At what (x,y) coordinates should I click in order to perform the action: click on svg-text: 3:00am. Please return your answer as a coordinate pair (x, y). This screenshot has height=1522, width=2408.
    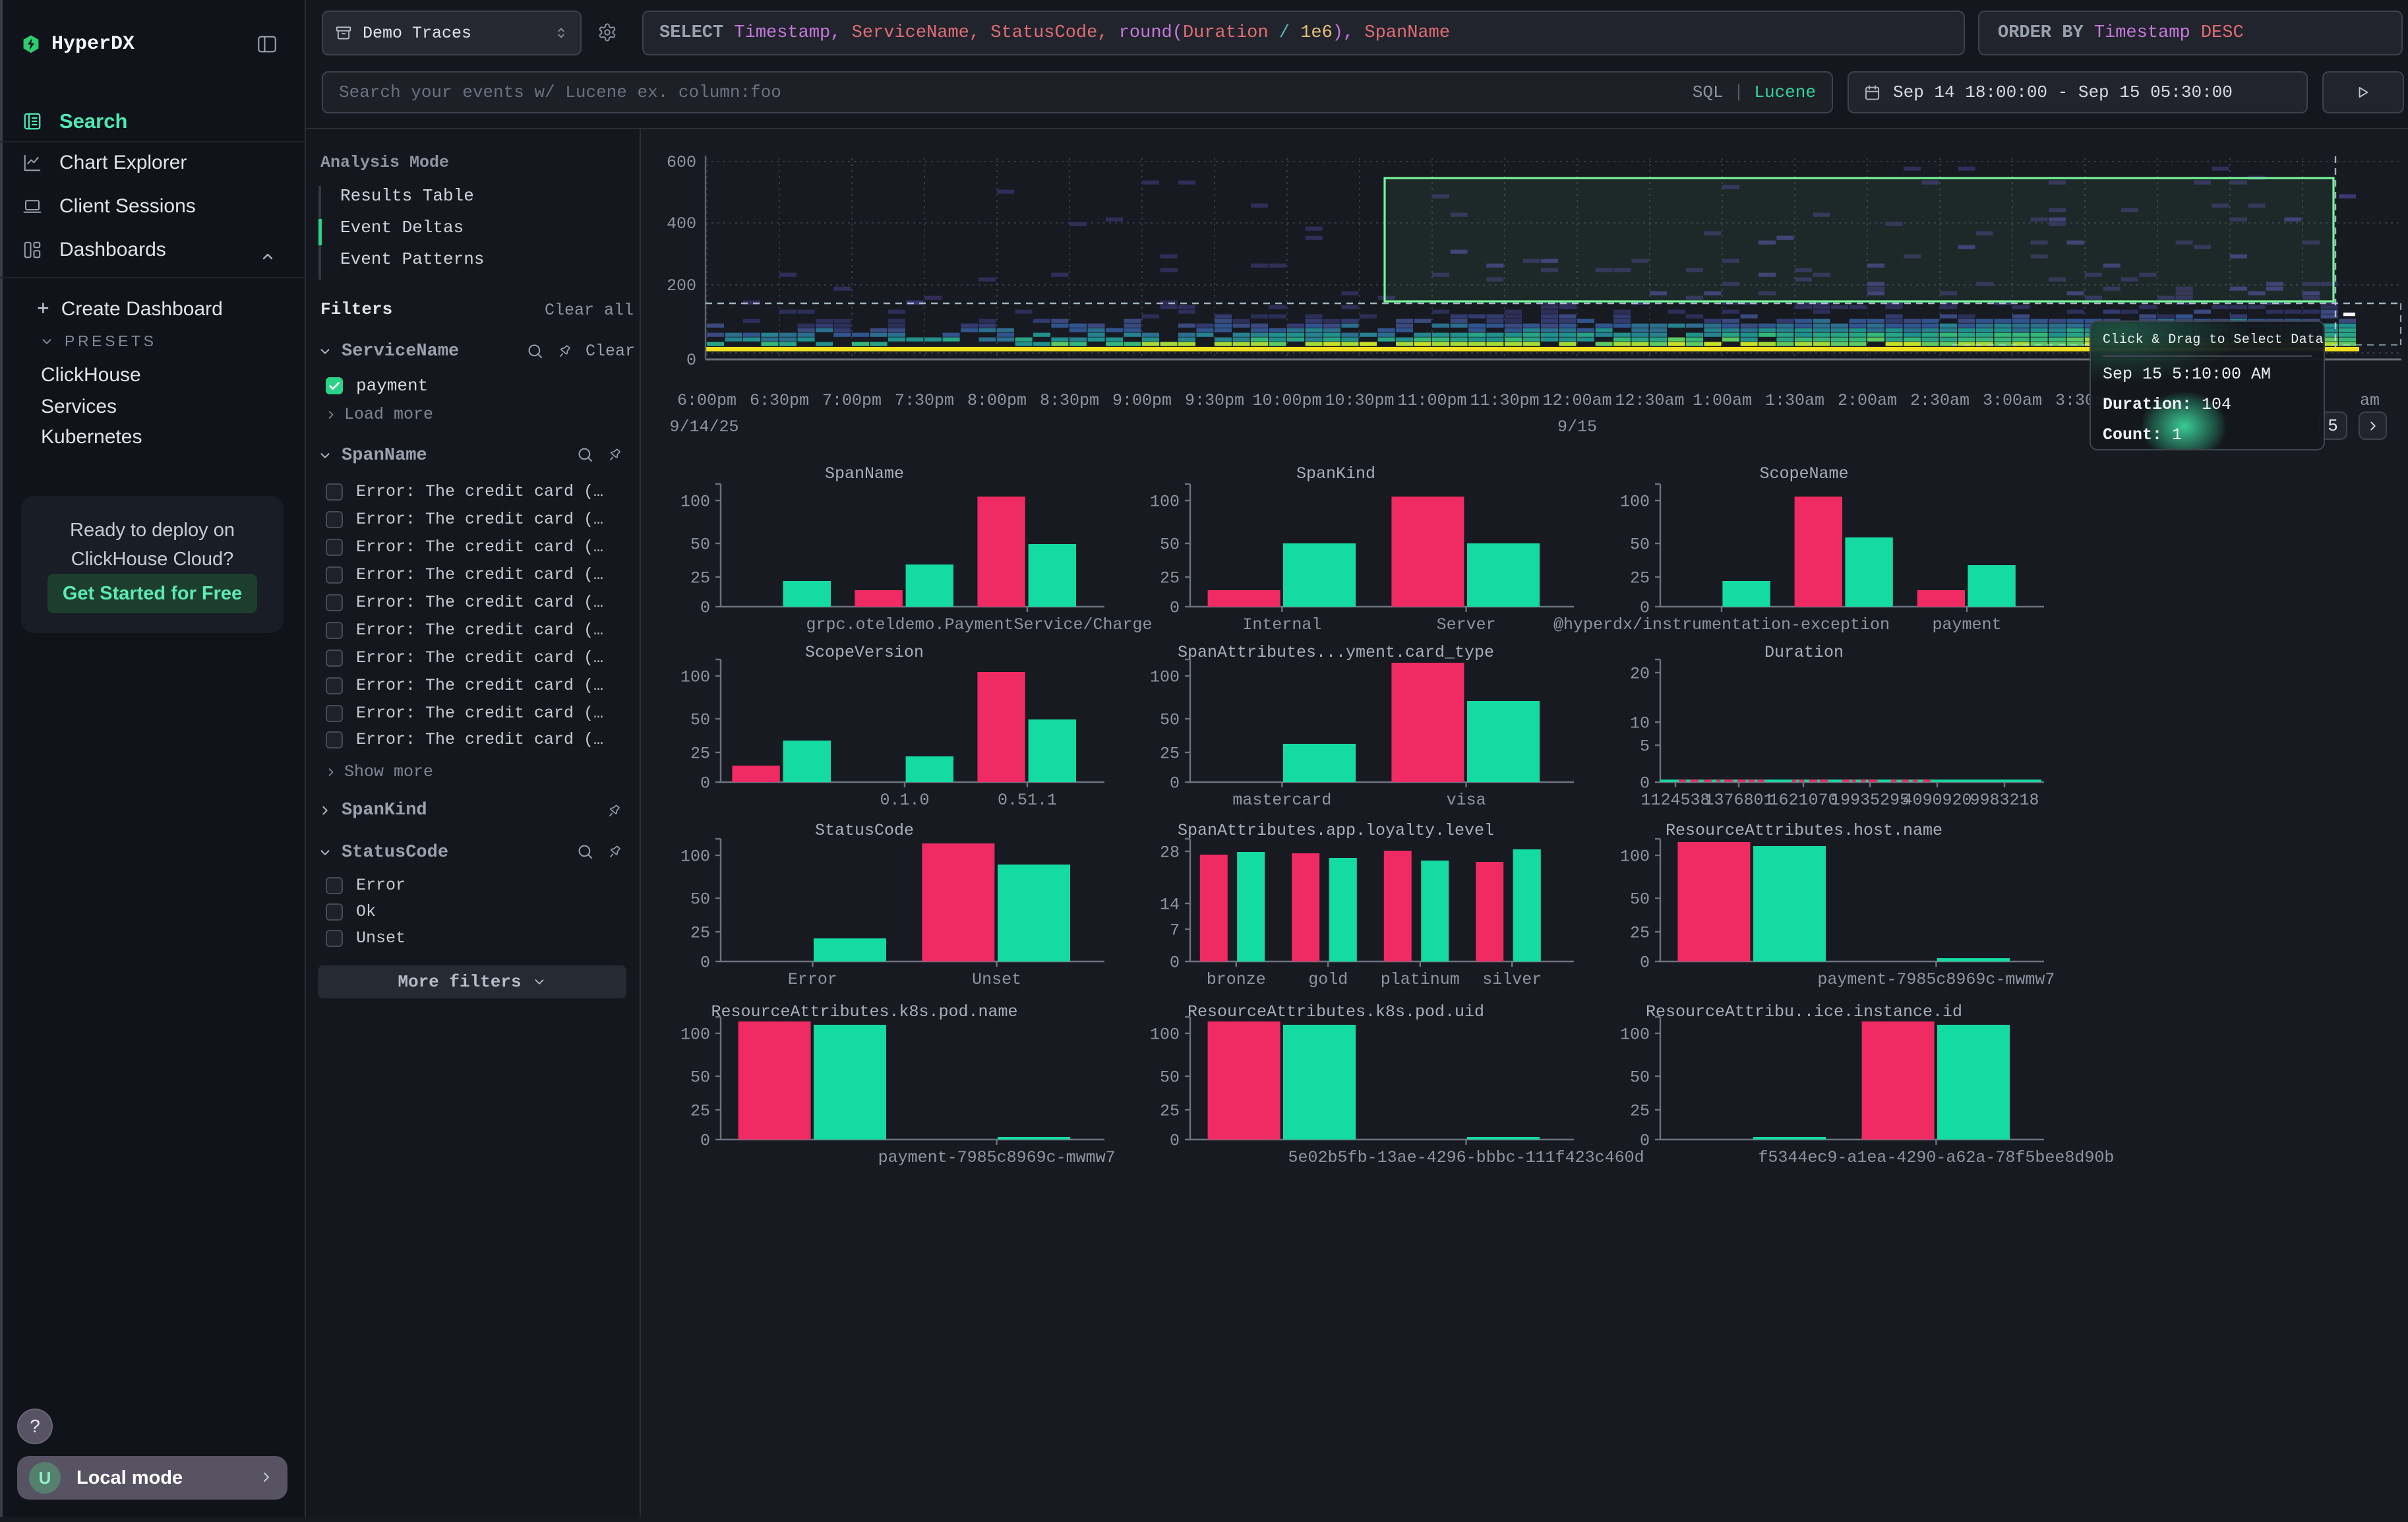
    Looking at the image, I should click on (2012, 400).